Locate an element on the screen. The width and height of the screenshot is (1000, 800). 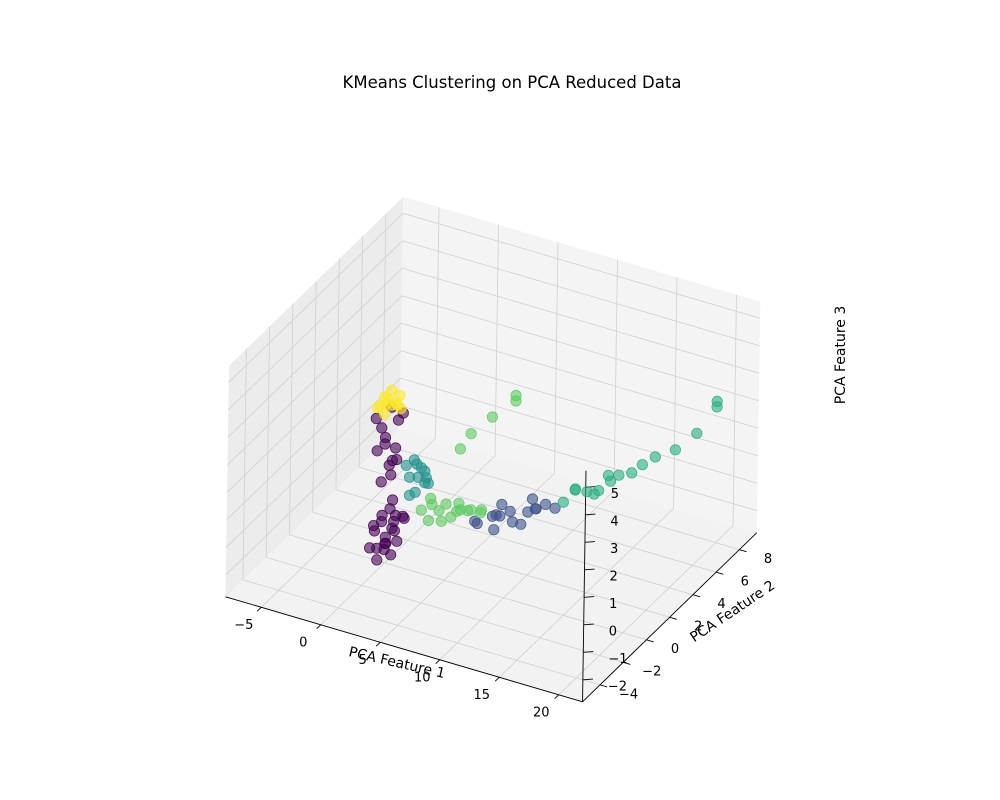
x-tick-label: 20 is located at coordinates (541, 713).